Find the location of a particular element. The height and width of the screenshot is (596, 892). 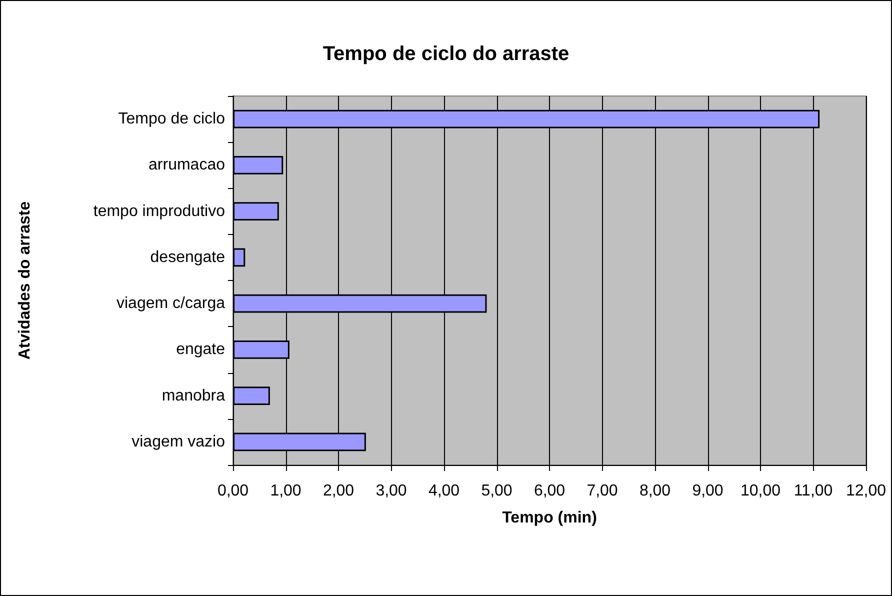

y-tick-label: Tempo de ciclo is located at coordinates (172, 119).